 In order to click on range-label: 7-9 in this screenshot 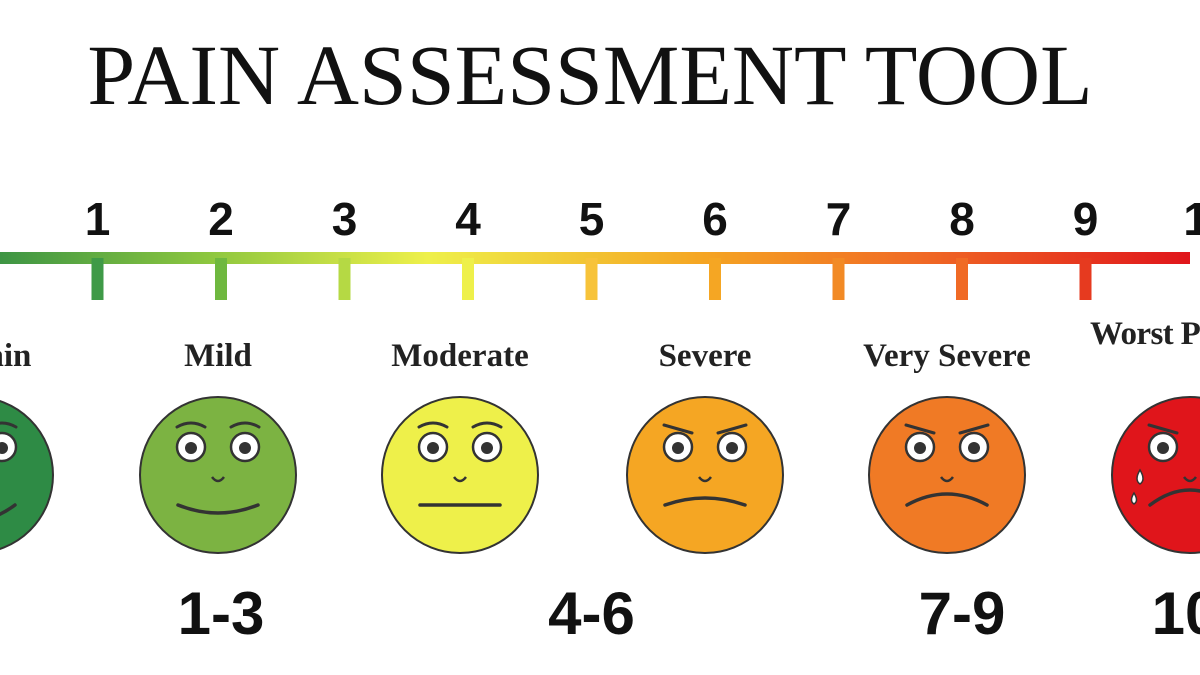, I will do `click(962, 613)`.